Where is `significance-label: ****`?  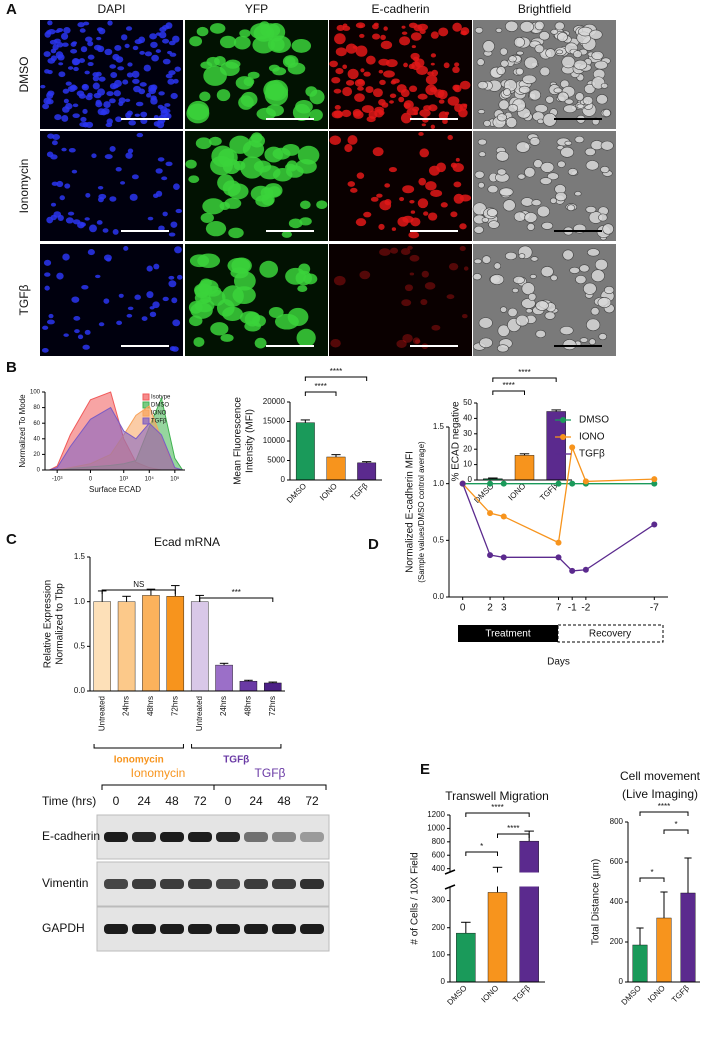 significance-label: **** is located at coordinates (513, 828).